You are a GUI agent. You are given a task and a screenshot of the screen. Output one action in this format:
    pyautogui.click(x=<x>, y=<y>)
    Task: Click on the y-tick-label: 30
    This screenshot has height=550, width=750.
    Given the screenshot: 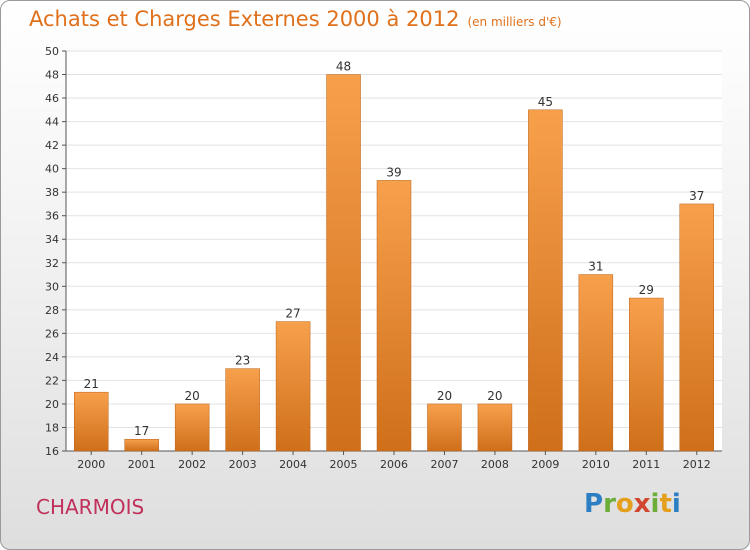 What is the action you would take?
    pyautogui.click(x=52, y=286)
    